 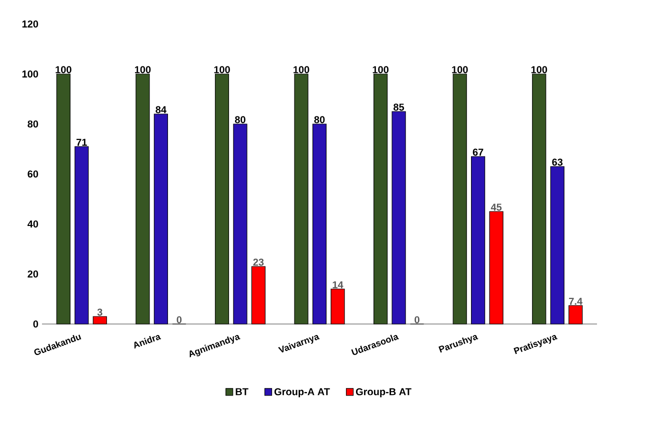 What do you see at coordinates (35, 324) in the screenshot?
I see `y-tick-label: 0` at bounding box center [35, 324].